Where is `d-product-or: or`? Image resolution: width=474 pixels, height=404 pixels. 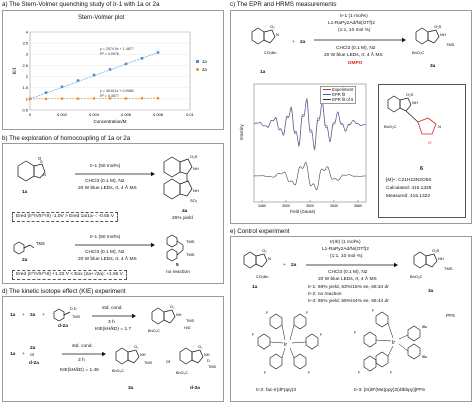
d-product-or: or is located at coordinates (168, 362).